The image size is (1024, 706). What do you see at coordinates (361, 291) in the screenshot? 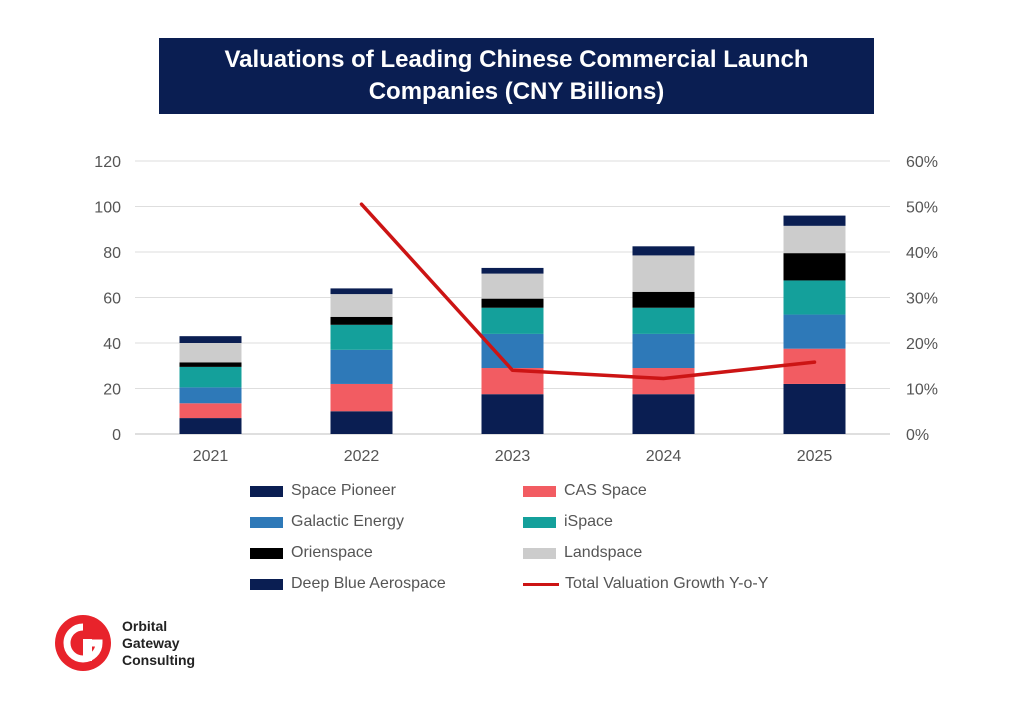
I see `bar-deep-blue-aerospace-2022` at bounding box center [361, 291].